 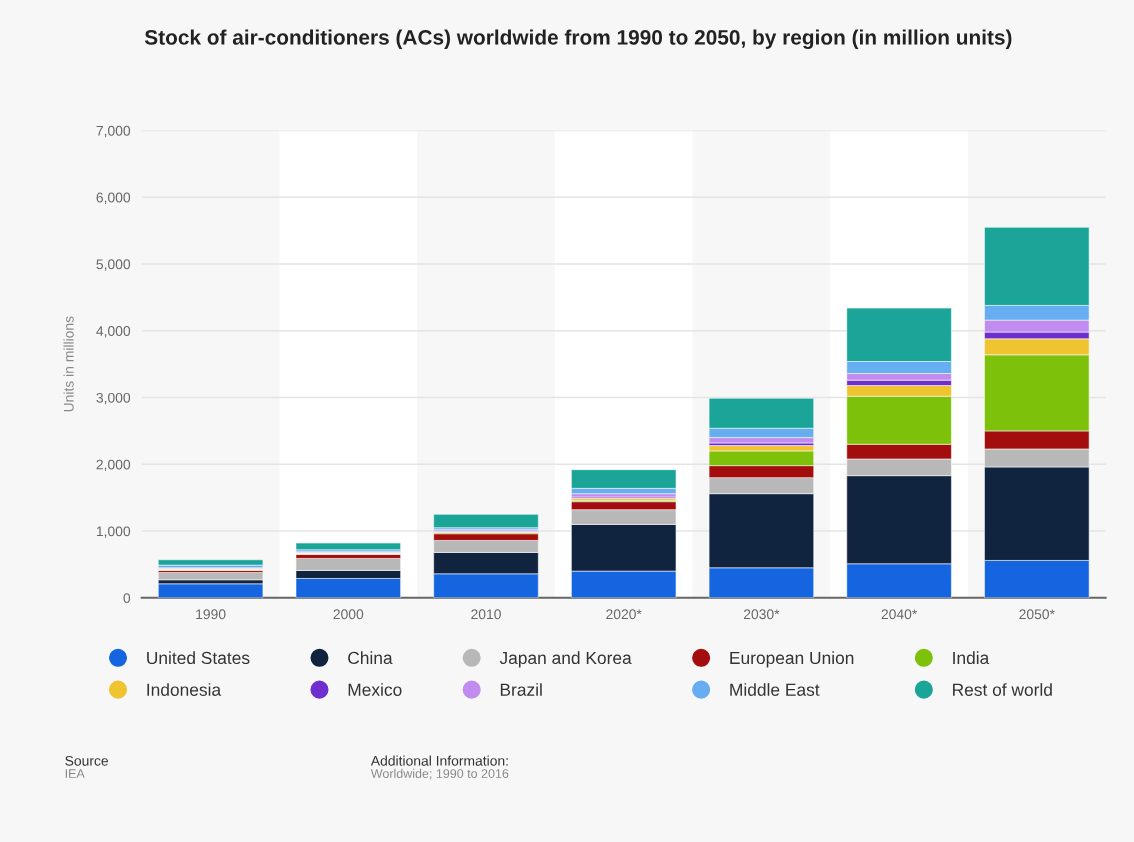 I want to click on chart-title: Stock of air-conditioners (ACs) worldwide from 1990 to 2050, by region (in million units), so click(x=578, y=39).